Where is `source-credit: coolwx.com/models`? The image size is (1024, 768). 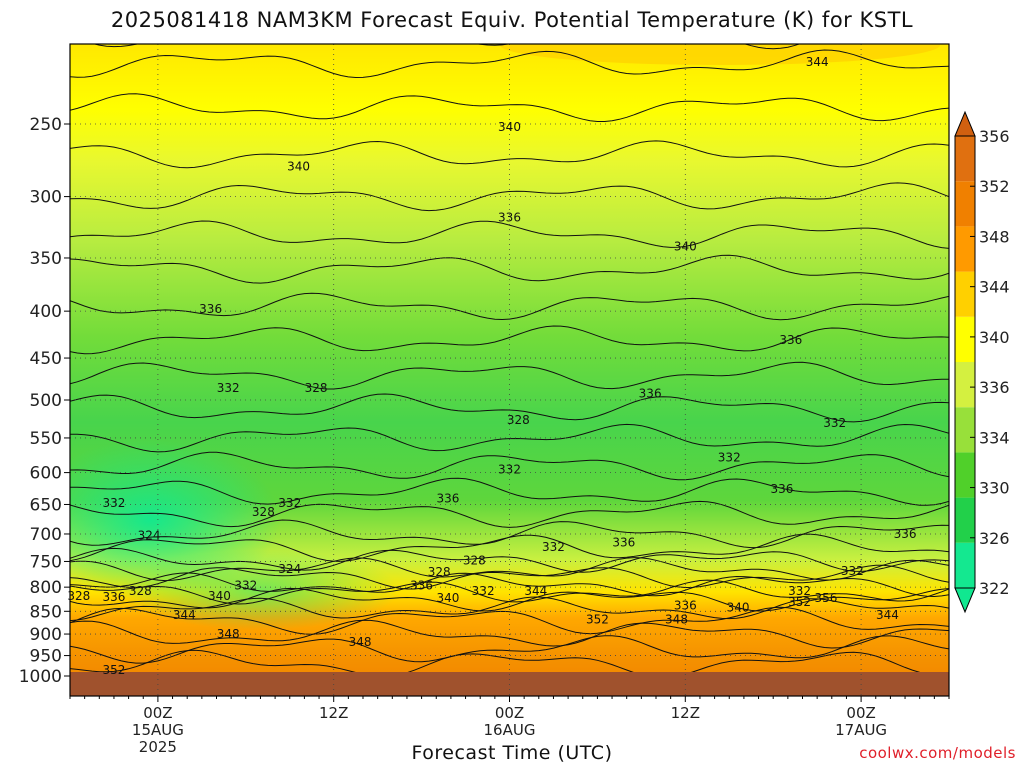
source-credit: coolwx.com/models is located at coordinates (937, 753).